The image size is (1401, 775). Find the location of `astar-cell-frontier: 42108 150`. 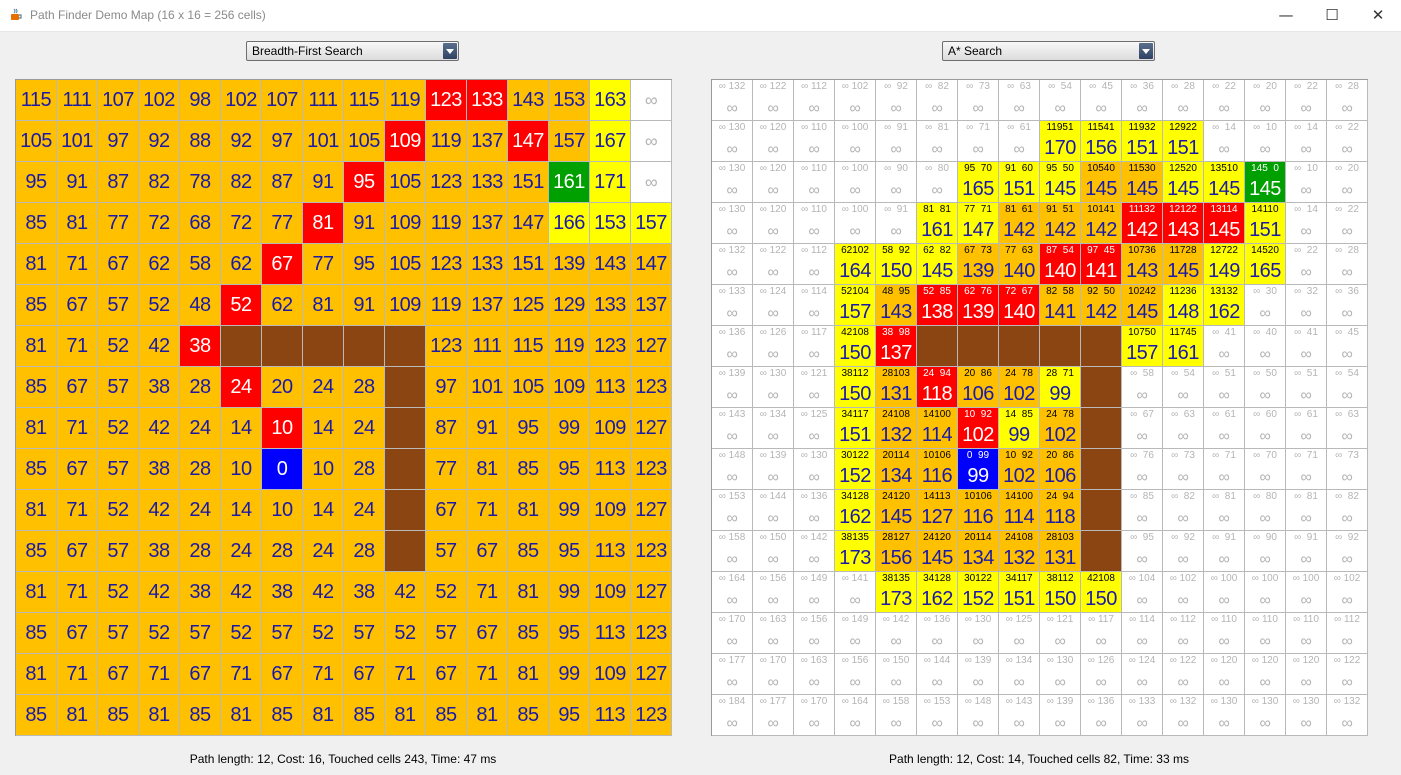

astar-cell-frontier: 42108 150 is located at coordinates (855, 346).